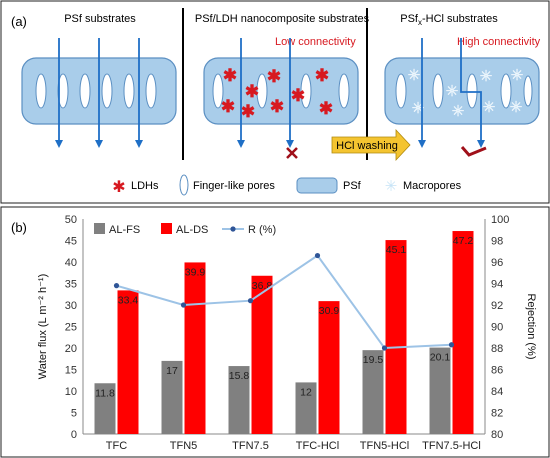 This screenshot has height=458, width=550. What do you see at coordinates (499, 42) in the screenshot?
I see `high-connectivity-label: High connectivity` at bounding box center [499, 42].